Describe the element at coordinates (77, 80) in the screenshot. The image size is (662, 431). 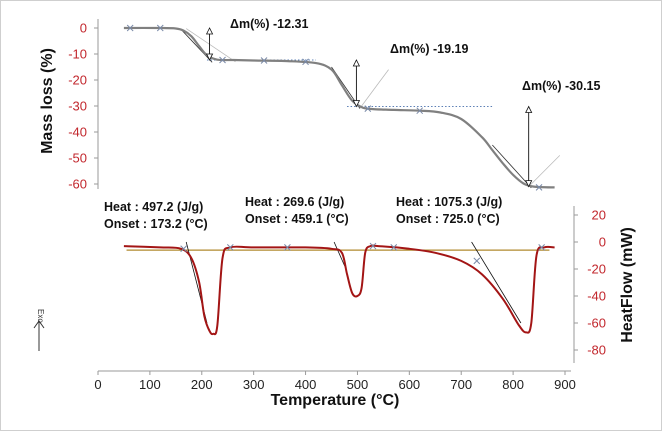
I see `tga-y-tick-label: -20` at that location.